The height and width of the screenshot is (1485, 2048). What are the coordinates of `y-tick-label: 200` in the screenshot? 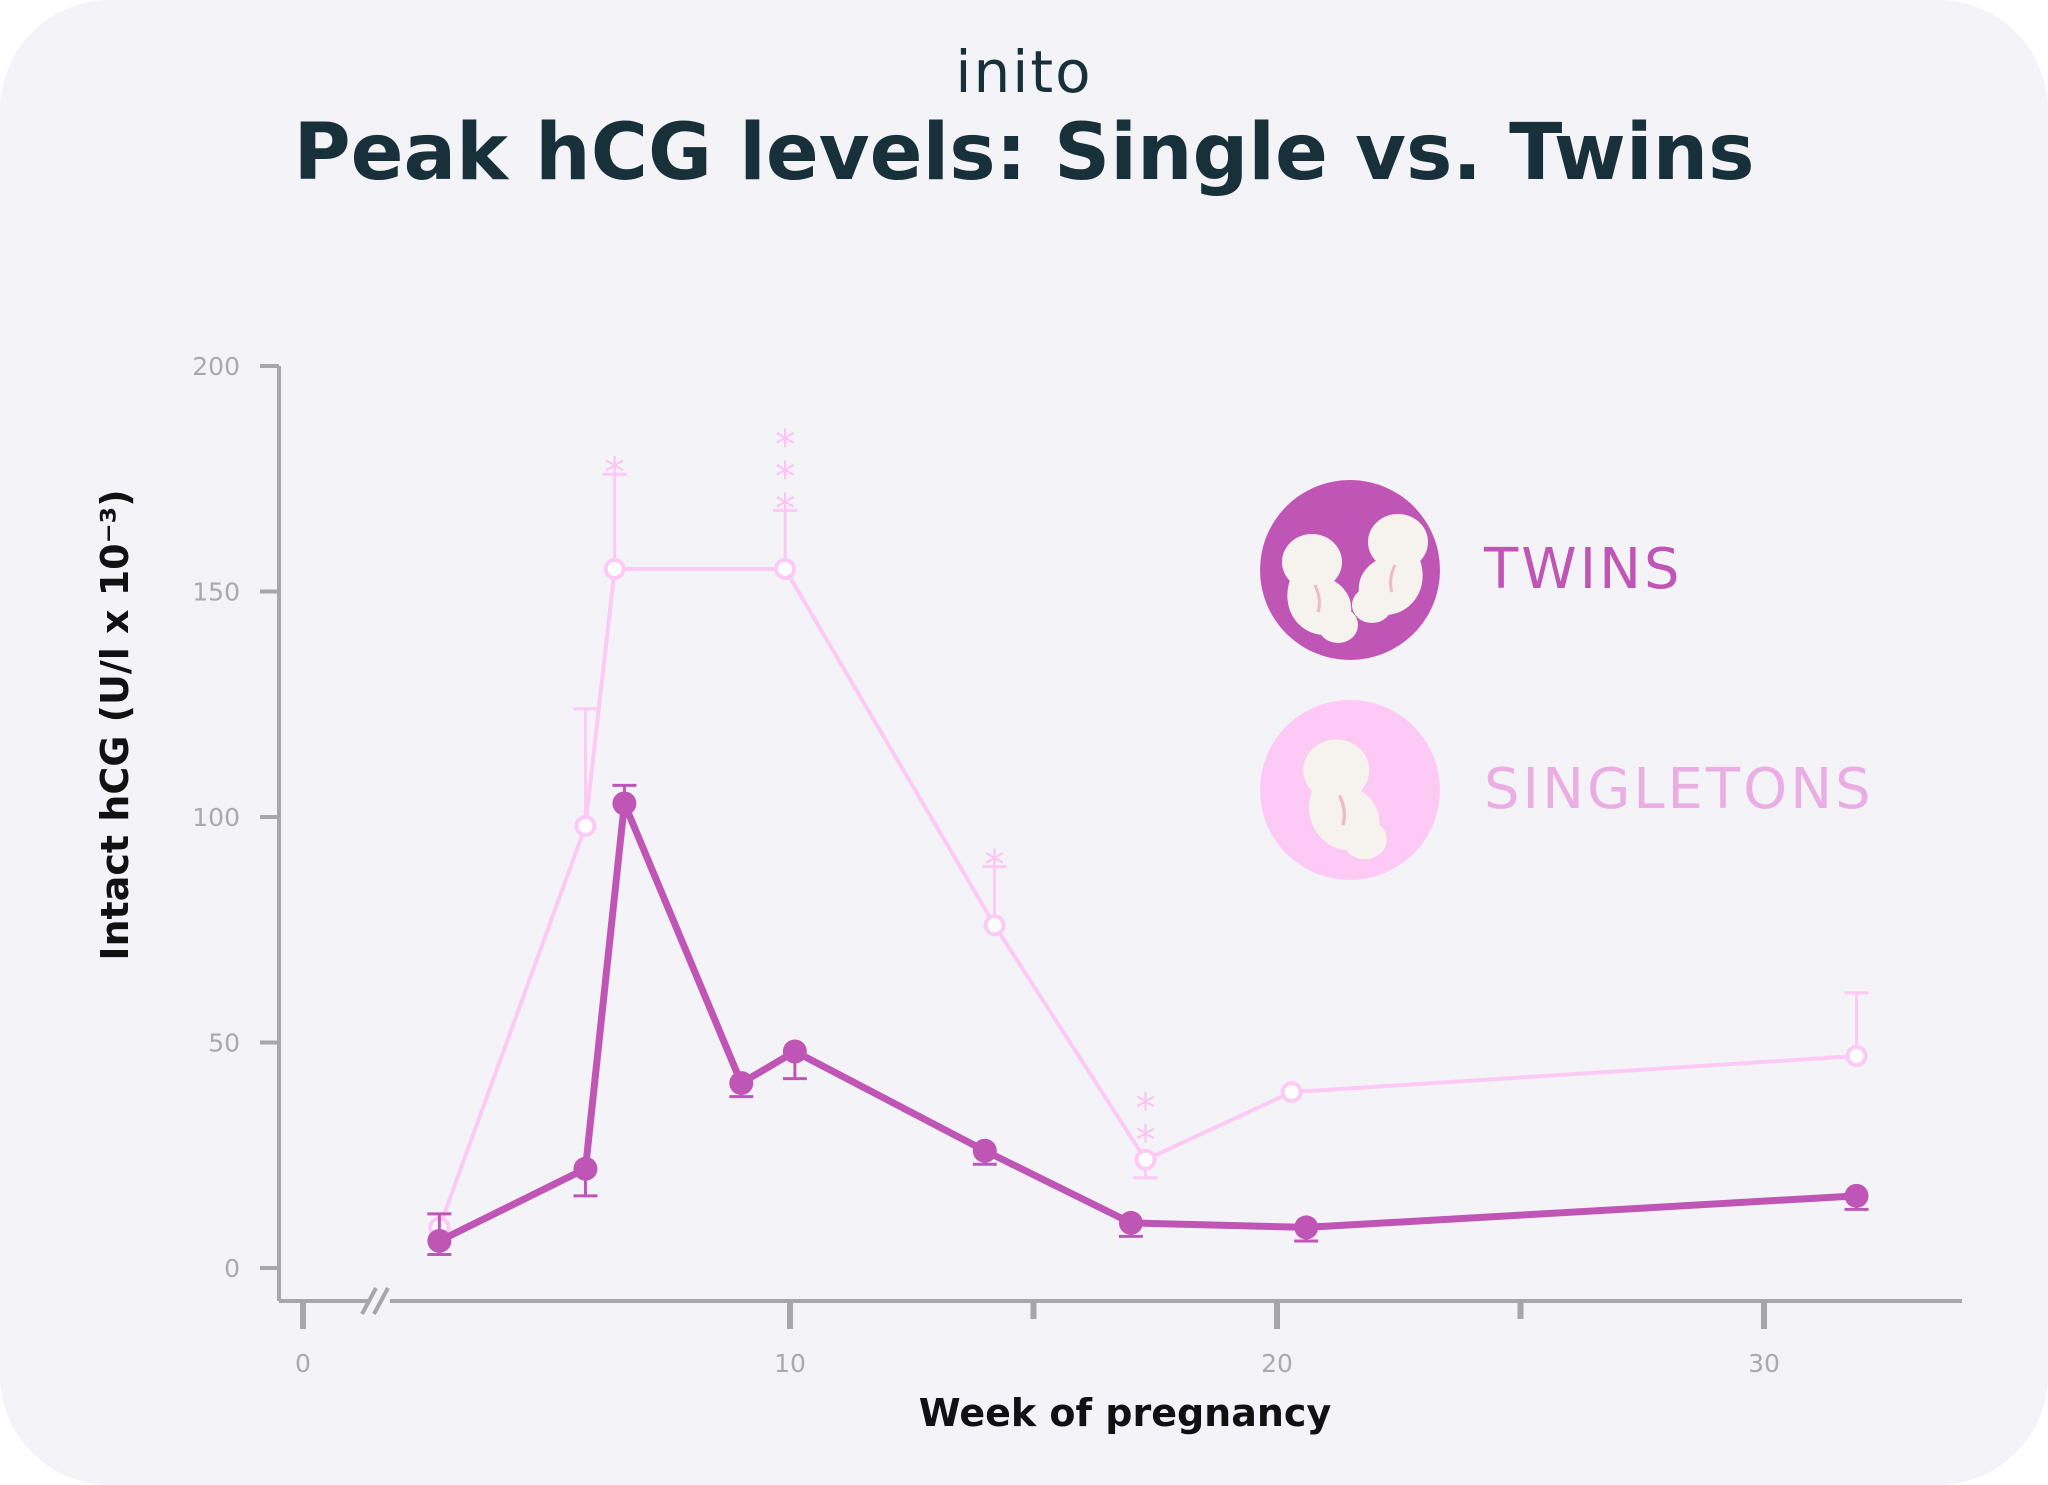 It's located at (216, 366).